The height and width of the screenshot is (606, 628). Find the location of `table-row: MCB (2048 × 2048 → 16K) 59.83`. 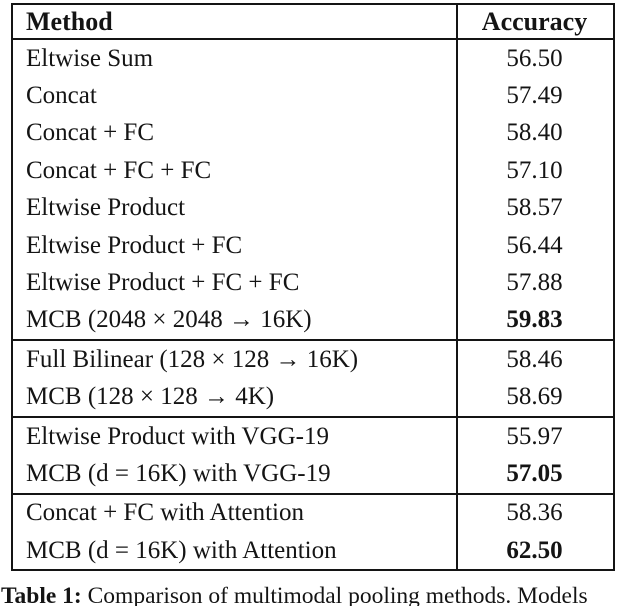

table-row: MCB (2048 × 2048 → 16K) 59.83 is located at coordinates (313, 320).